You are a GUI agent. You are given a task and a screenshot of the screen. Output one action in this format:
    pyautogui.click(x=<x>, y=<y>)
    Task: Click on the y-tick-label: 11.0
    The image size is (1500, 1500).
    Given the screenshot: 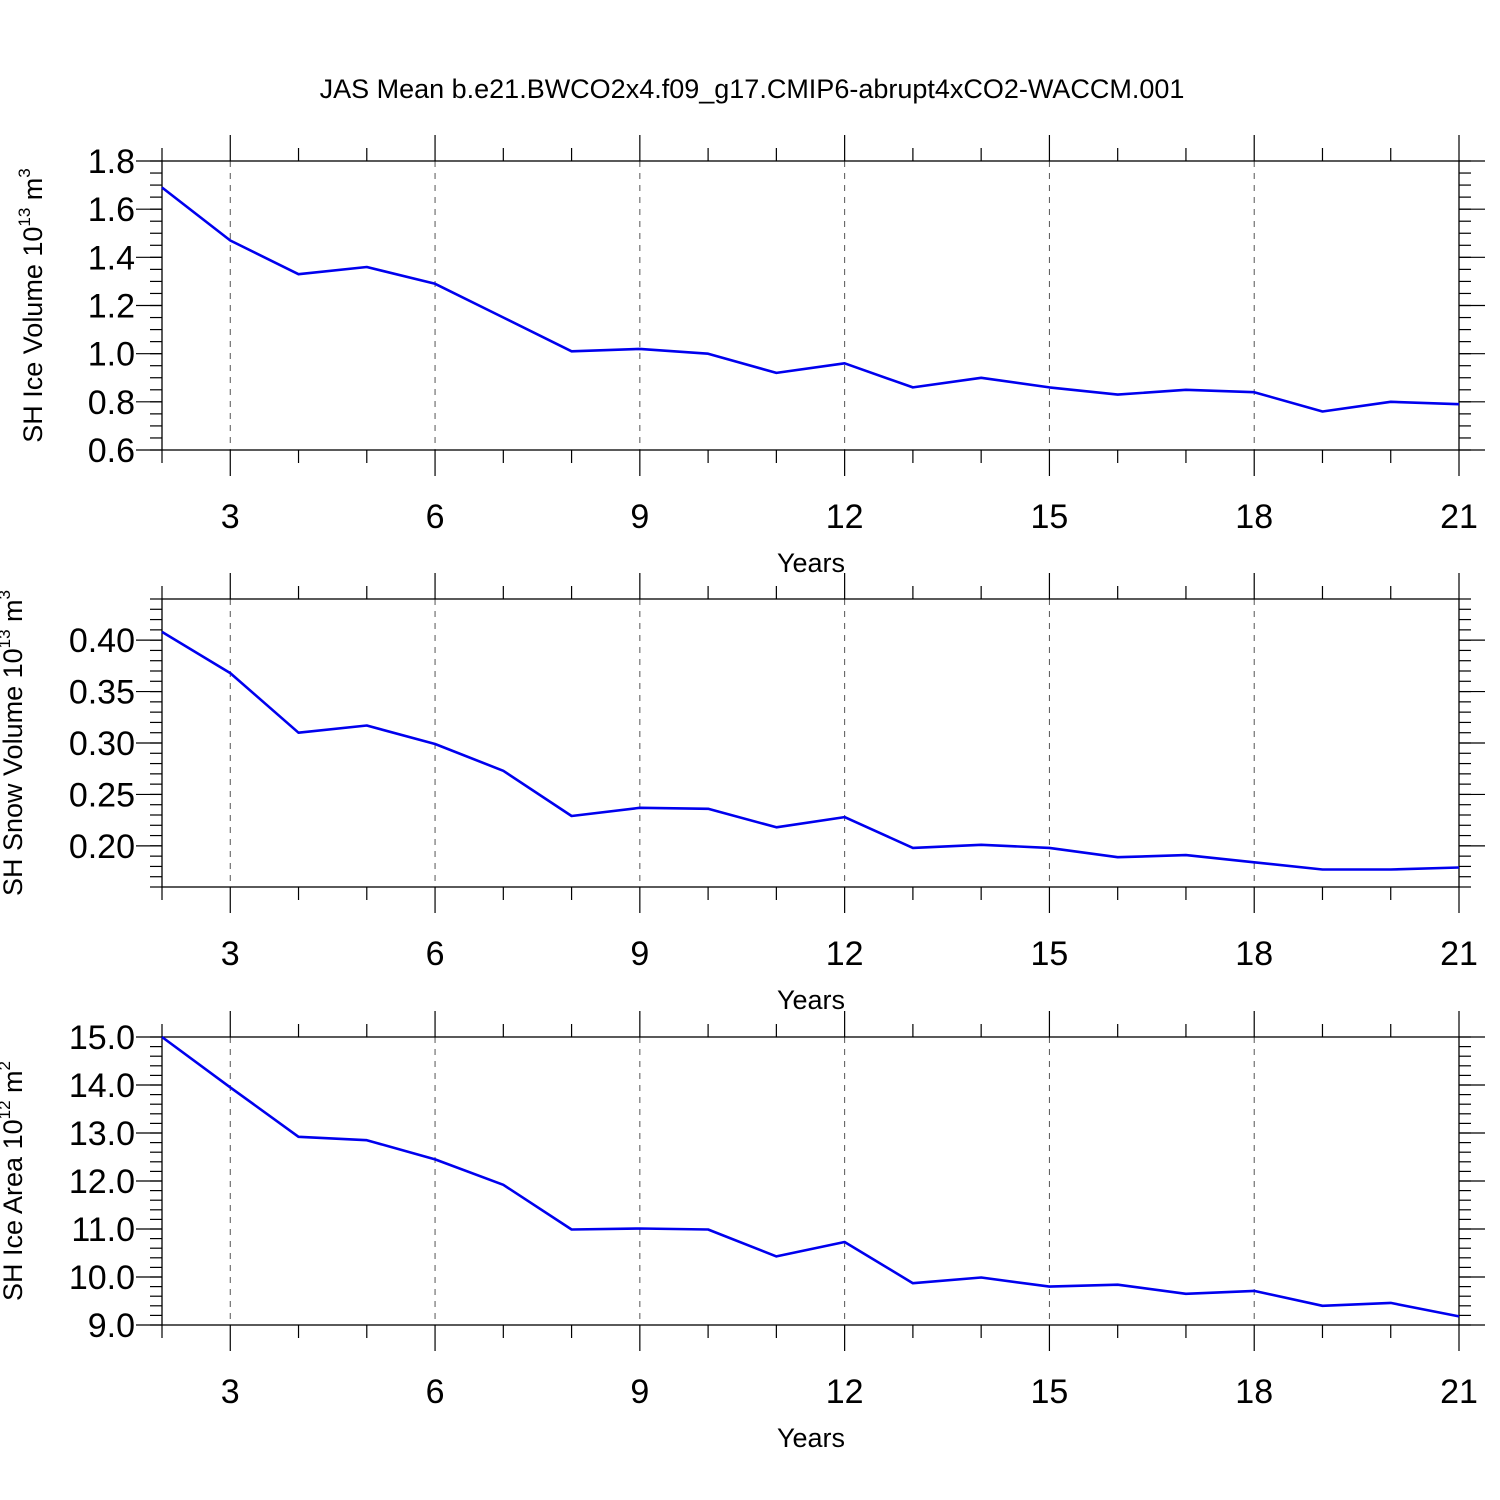 What is the action you would take?
    pyautogui.click(x=103, y=1230)
    